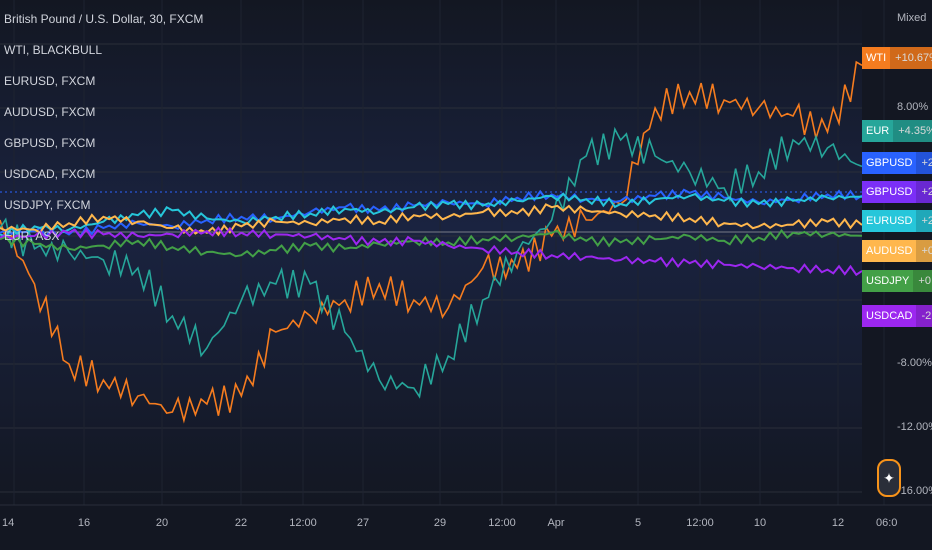  What do you see at coordinates (47, 205) in the screenshot?
I see `legend-item-usdjpy: USDJPY, FXCM` at bounding box center [47, 205].